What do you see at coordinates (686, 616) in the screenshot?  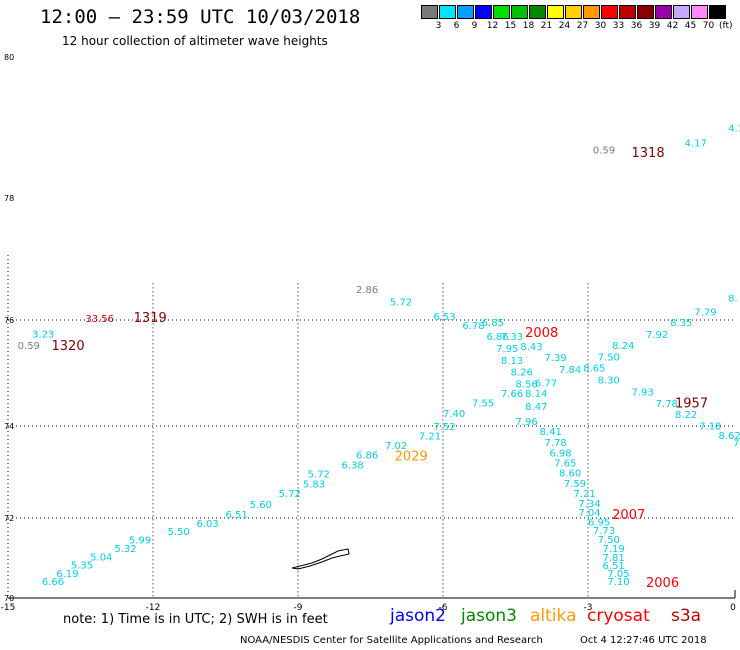 I see `satellite-label-s3a: s3a` at bounding box center [686, 616].